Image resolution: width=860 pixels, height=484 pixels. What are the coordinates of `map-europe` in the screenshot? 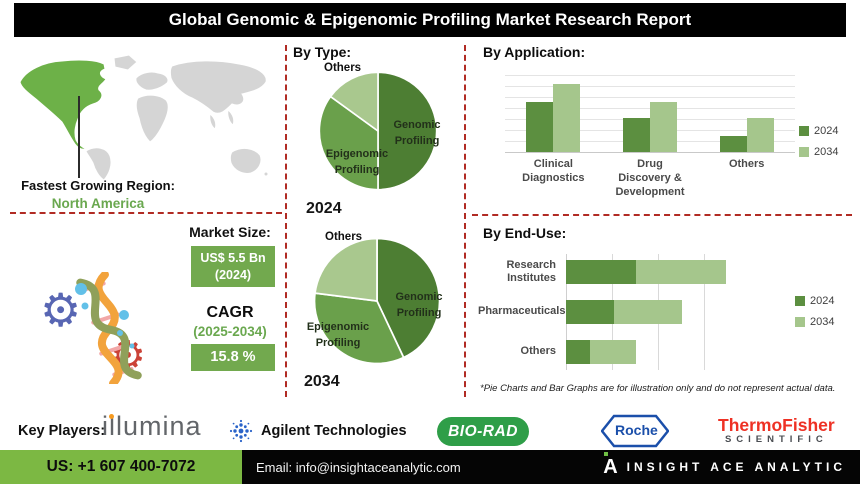 It's located at (152, 81).